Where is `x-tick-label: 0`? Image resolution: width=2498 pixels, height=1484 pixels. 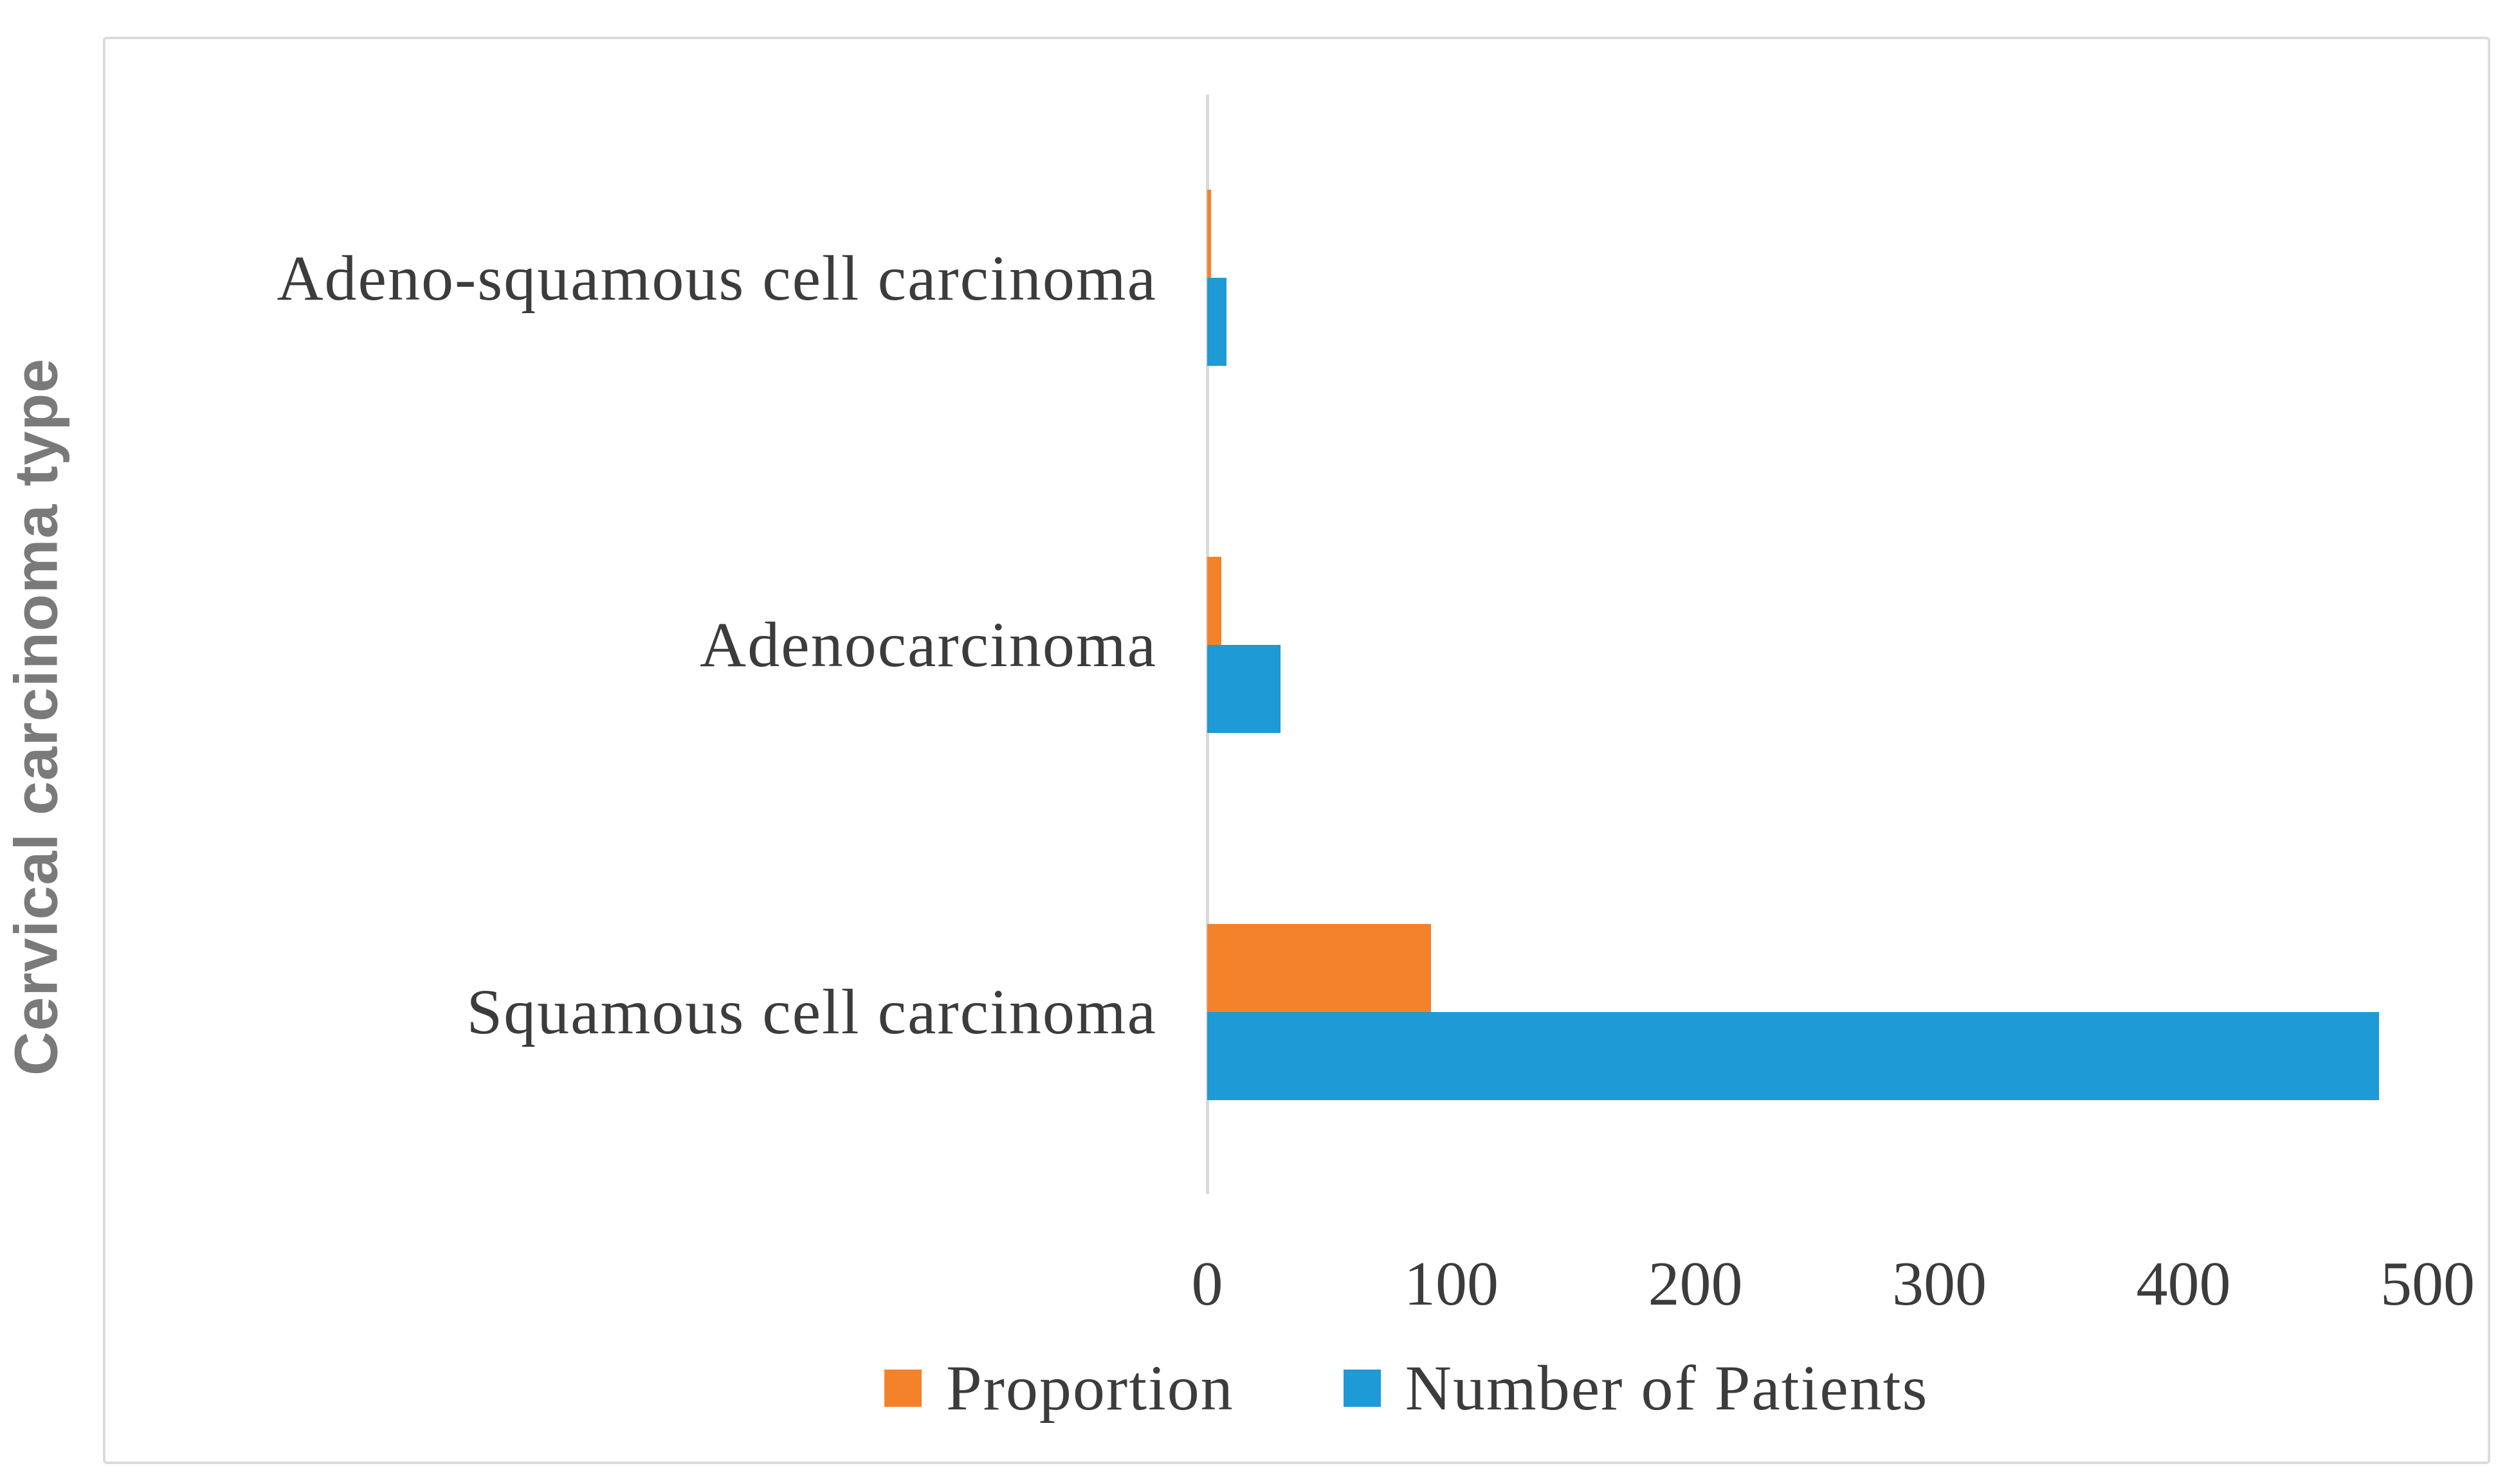
x-tick-label: 0 is located at coordinates (1207, 1284).